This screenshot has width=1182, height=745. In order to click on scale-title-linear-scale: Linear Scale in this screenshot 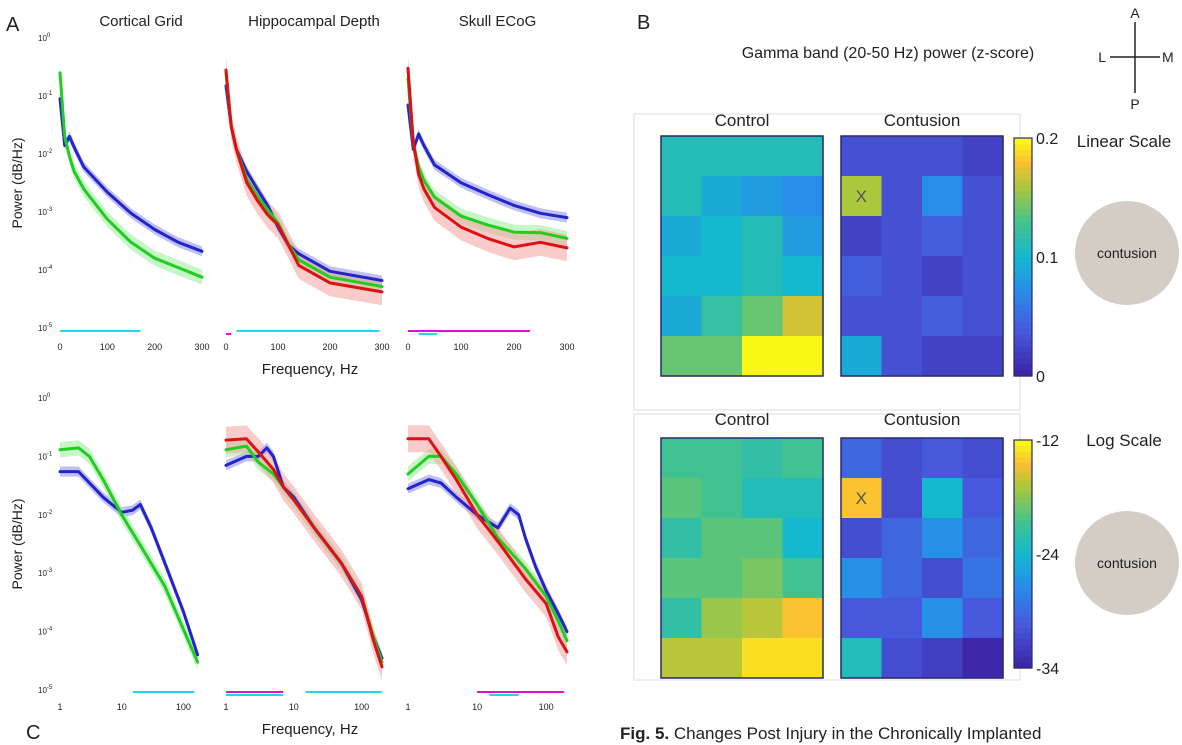, I will do `click(1124, 141)`.